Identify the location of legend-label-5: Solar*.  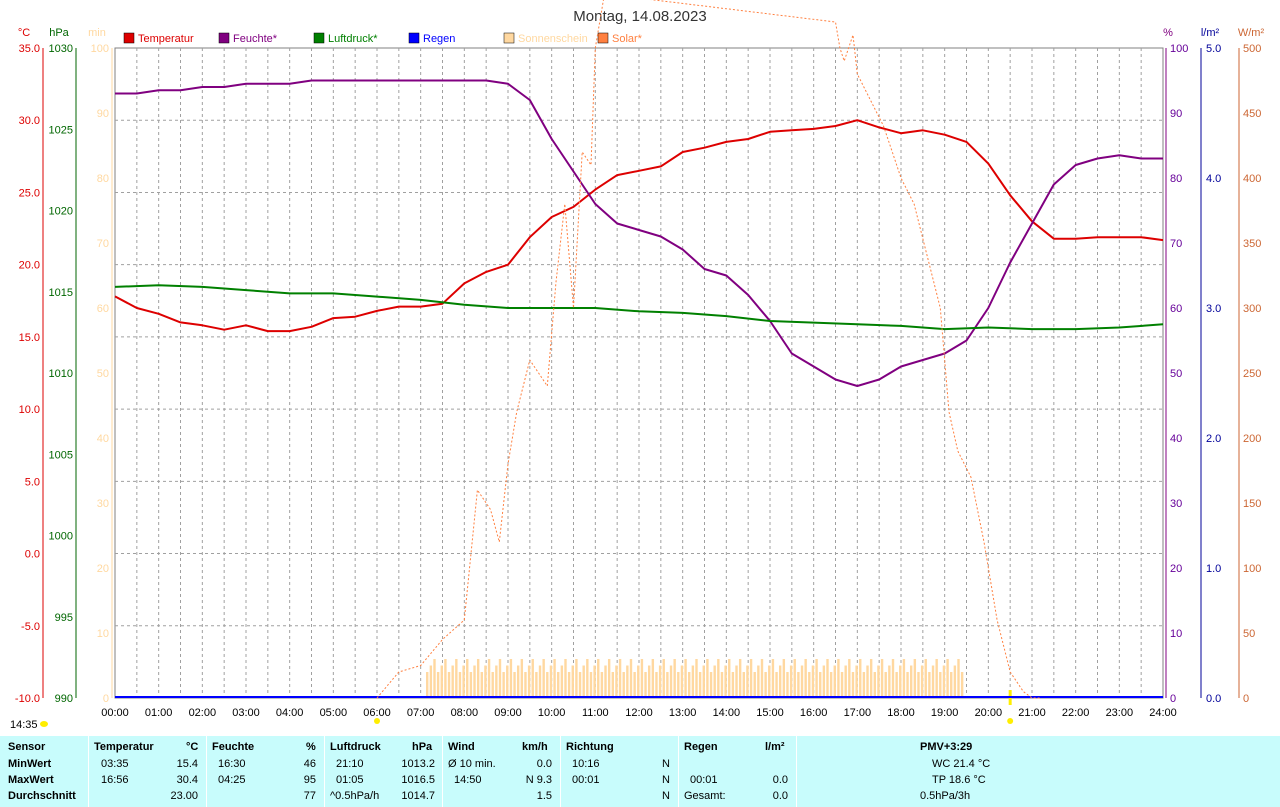
(627, 39).